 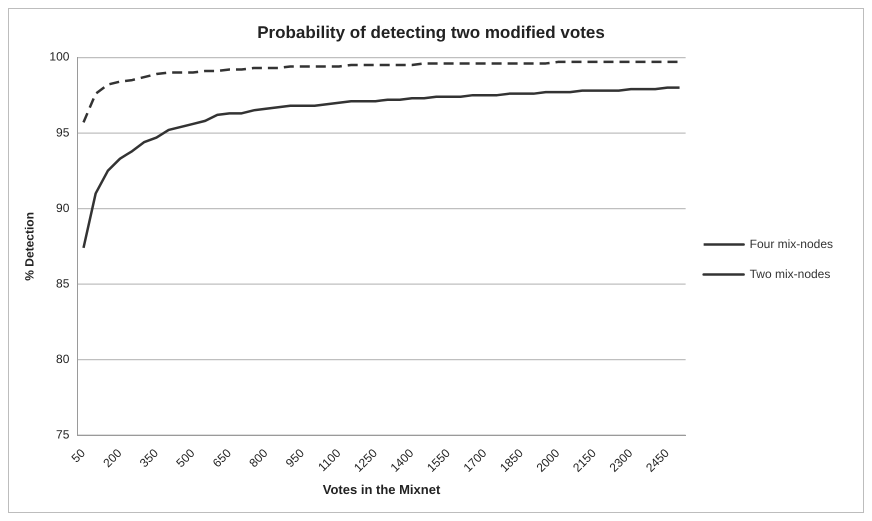 What do you see at coordinates (258, 458) in the screenshot?
I see `x-tick-label: 800` at bounding box center [258, 458].